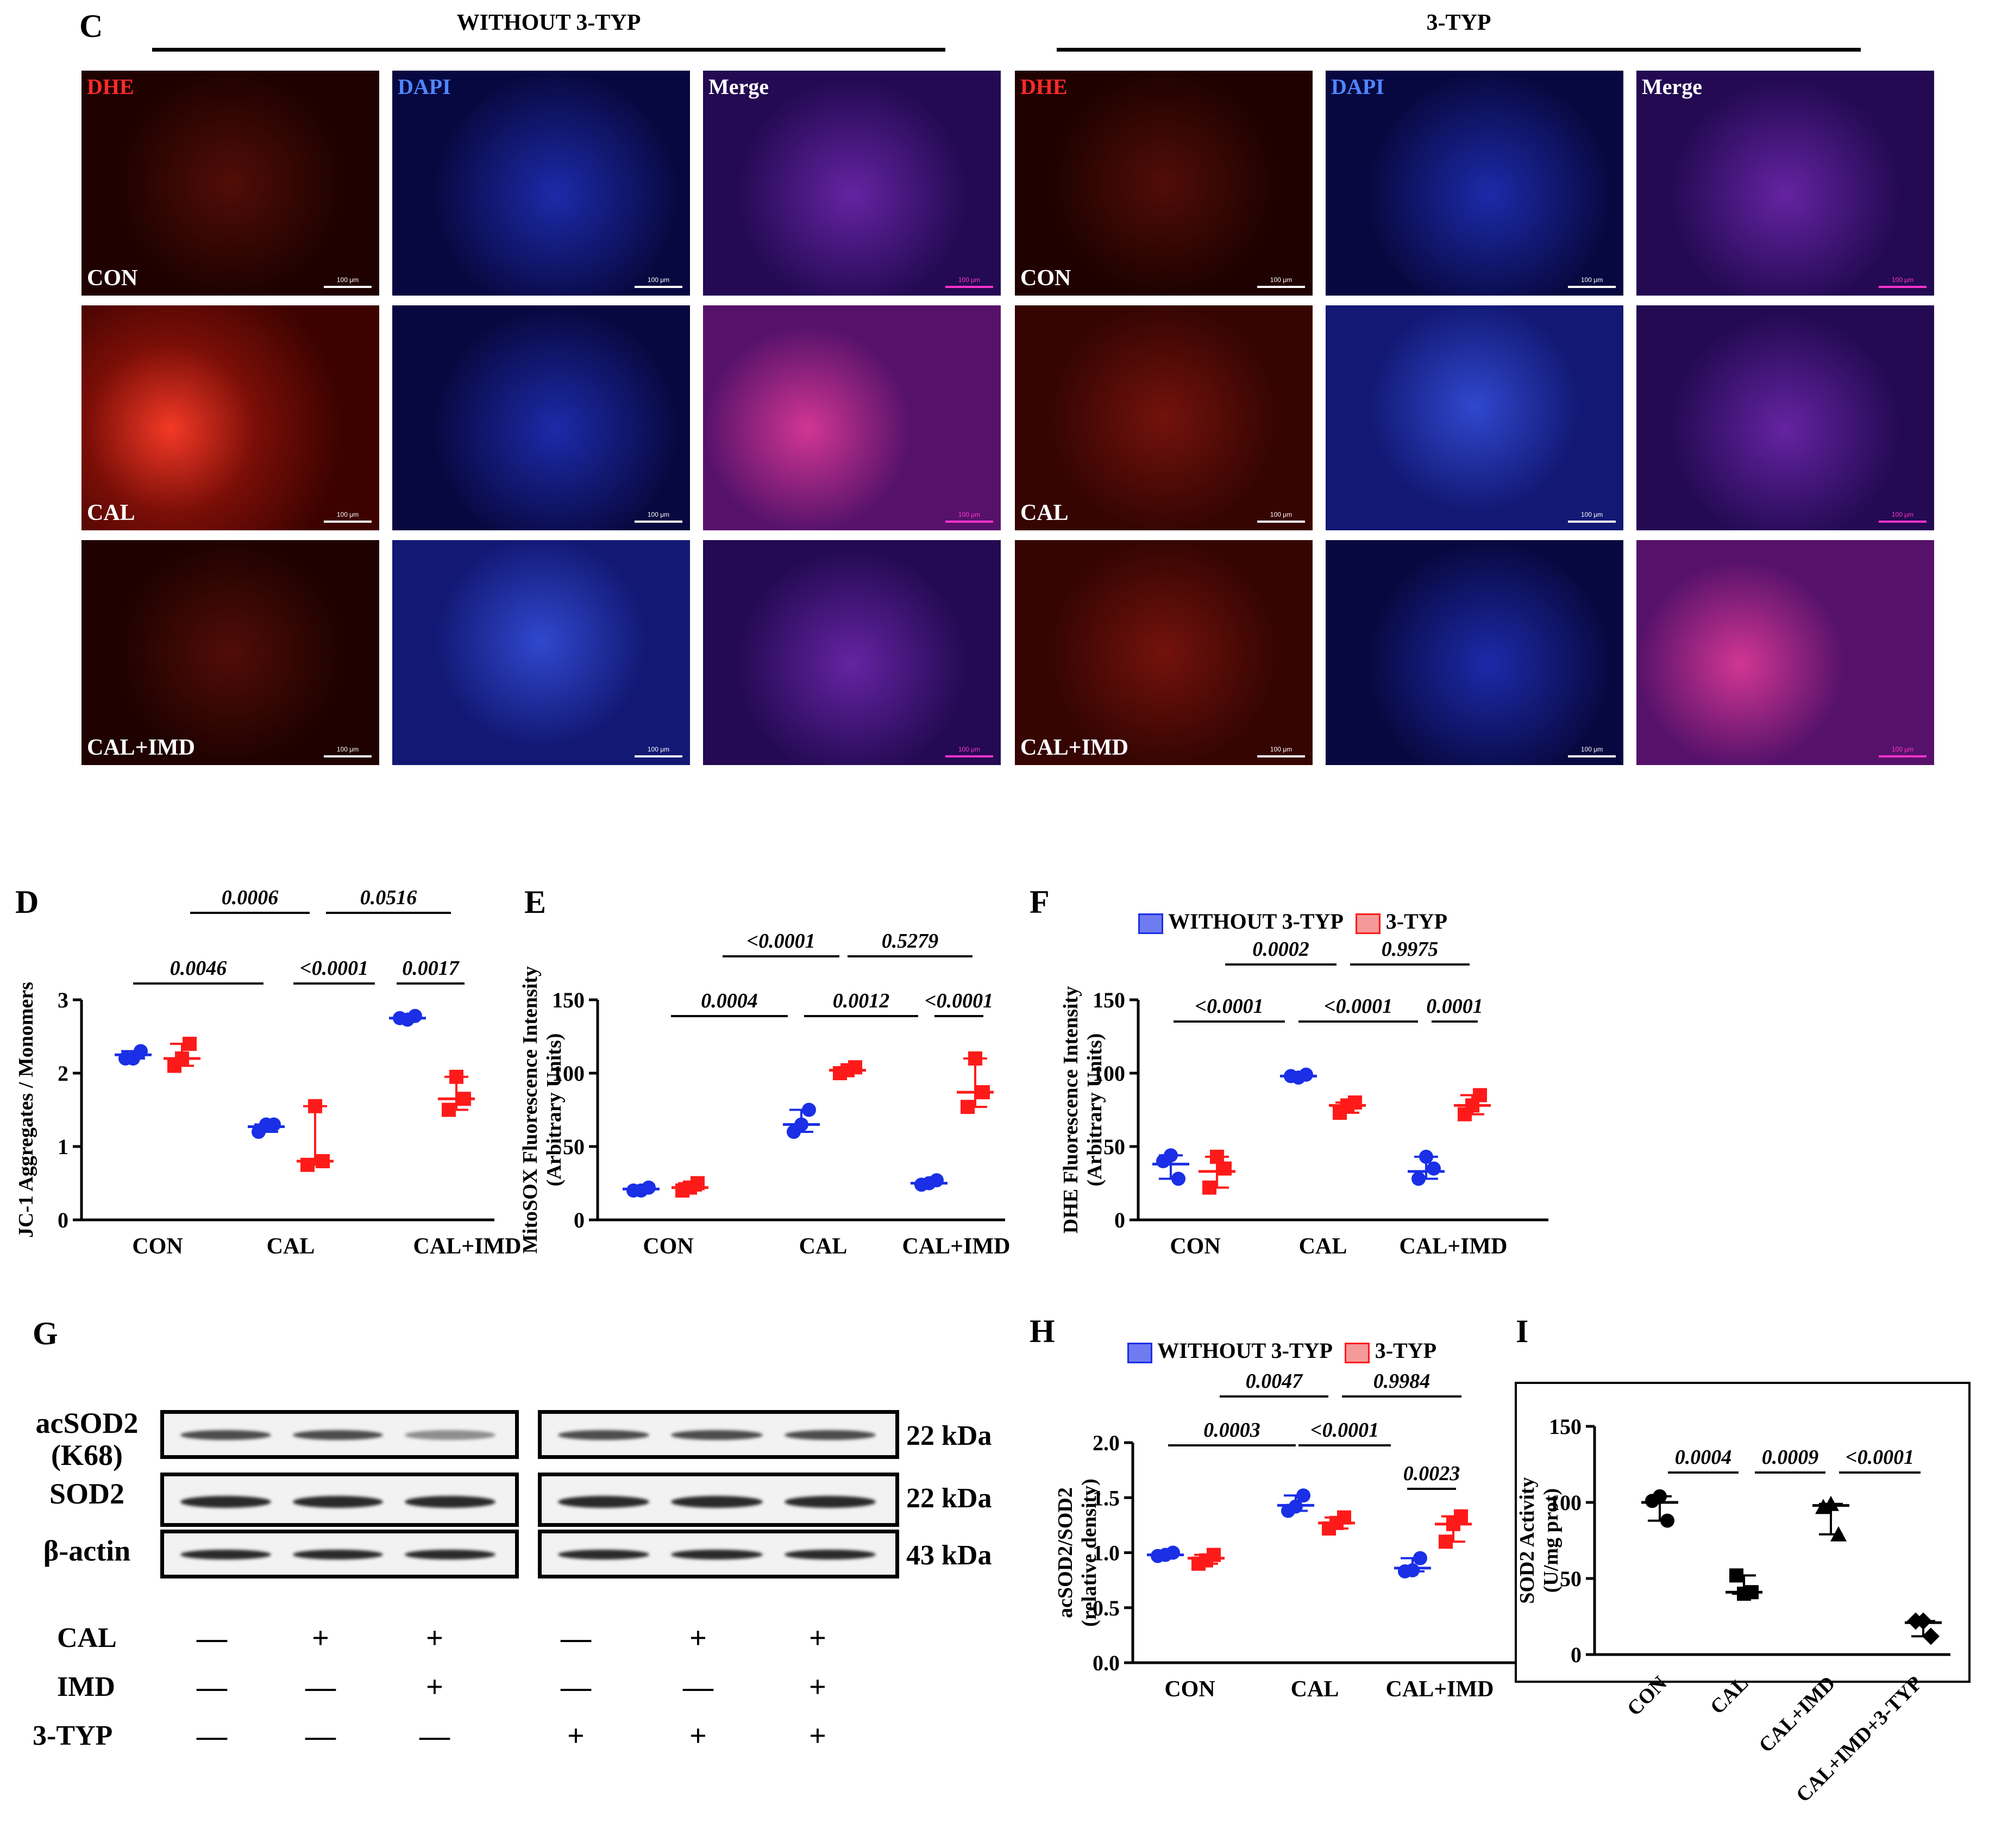  I want to click on panel-label: I, so click(1522, 1331).